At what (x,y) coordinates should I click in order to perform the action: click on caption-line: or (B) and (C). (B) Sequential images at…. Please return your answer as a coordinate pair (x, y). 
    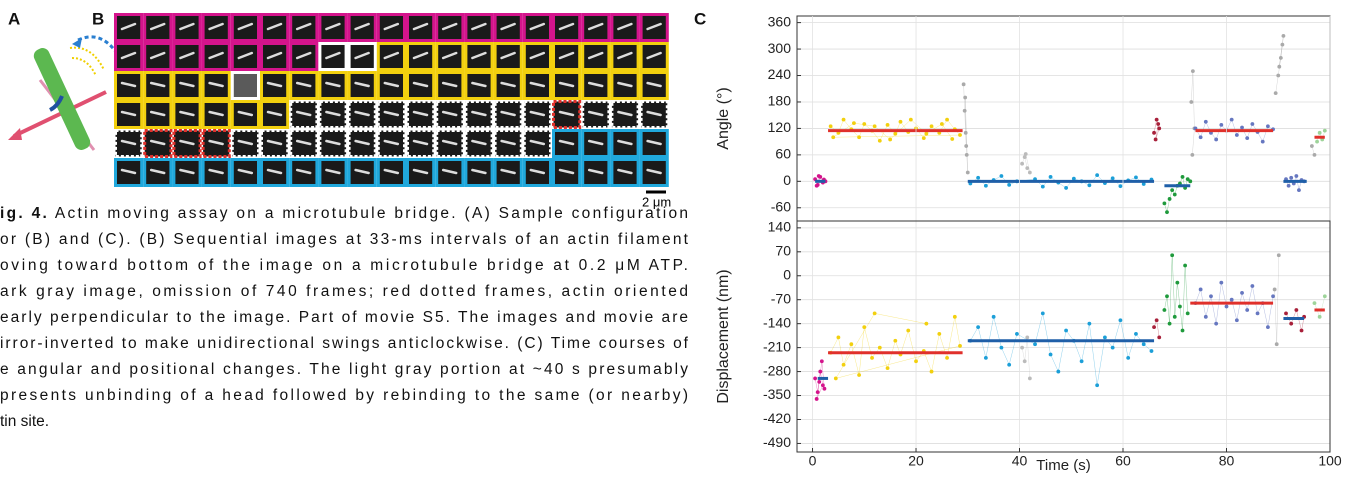
    Looking at the image, I should click on (344, 239).